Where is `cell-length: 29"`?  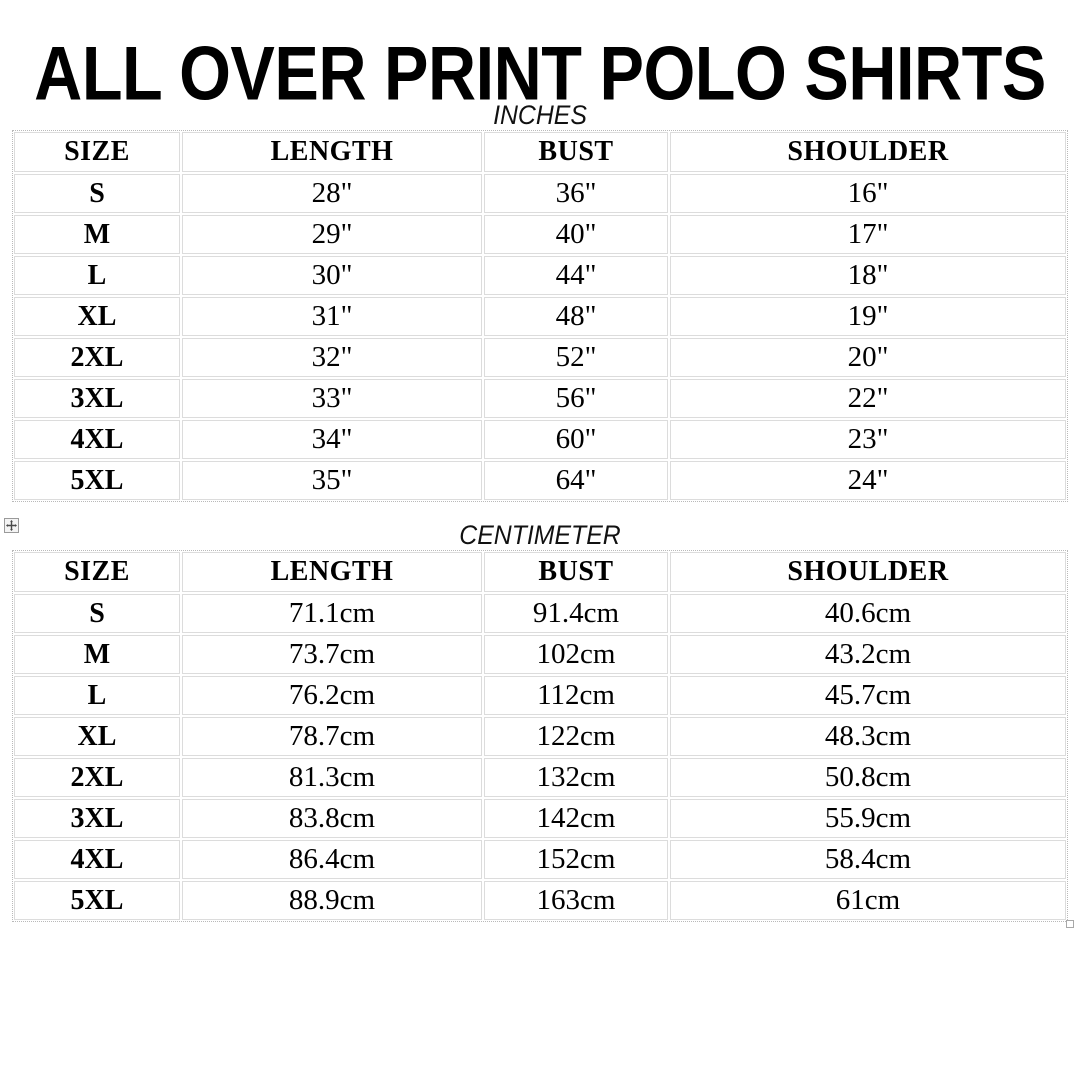 cell-length: 29" is located at coordinates (332, 234).